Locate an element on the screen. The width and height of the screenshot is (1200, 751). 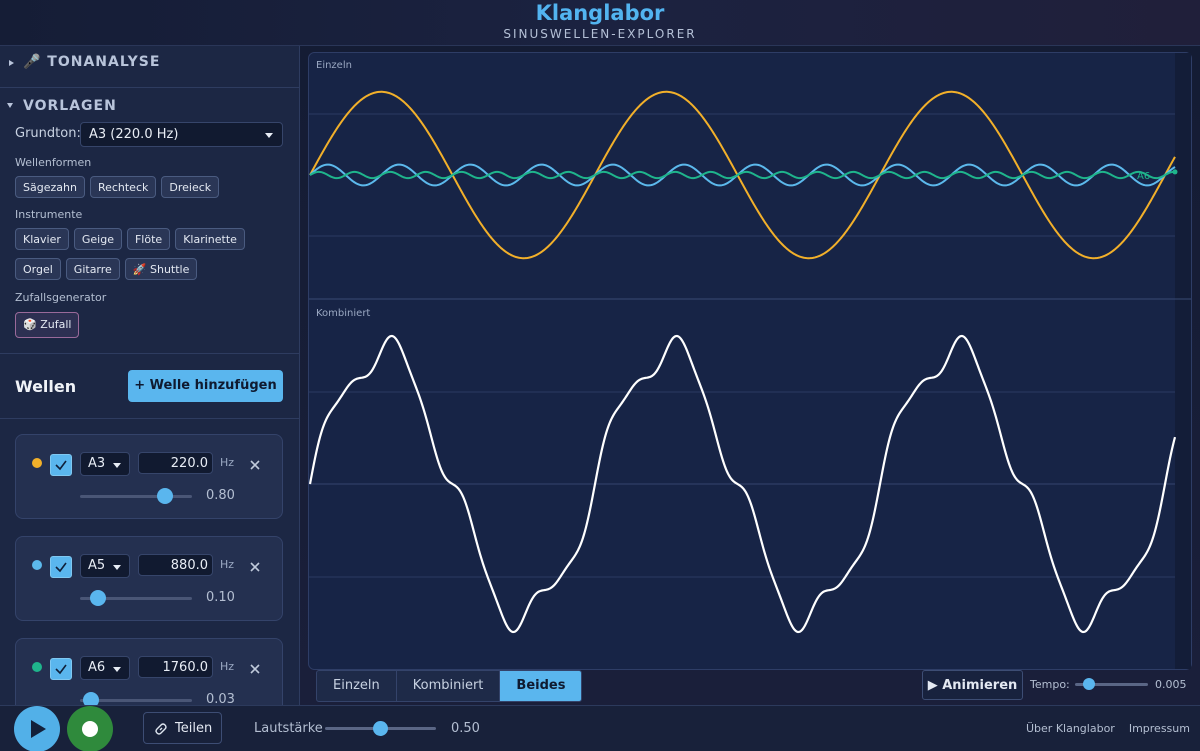
app-subtitle: SINUSWELLEN-EXPLORER is located at coordinates (600, 34).